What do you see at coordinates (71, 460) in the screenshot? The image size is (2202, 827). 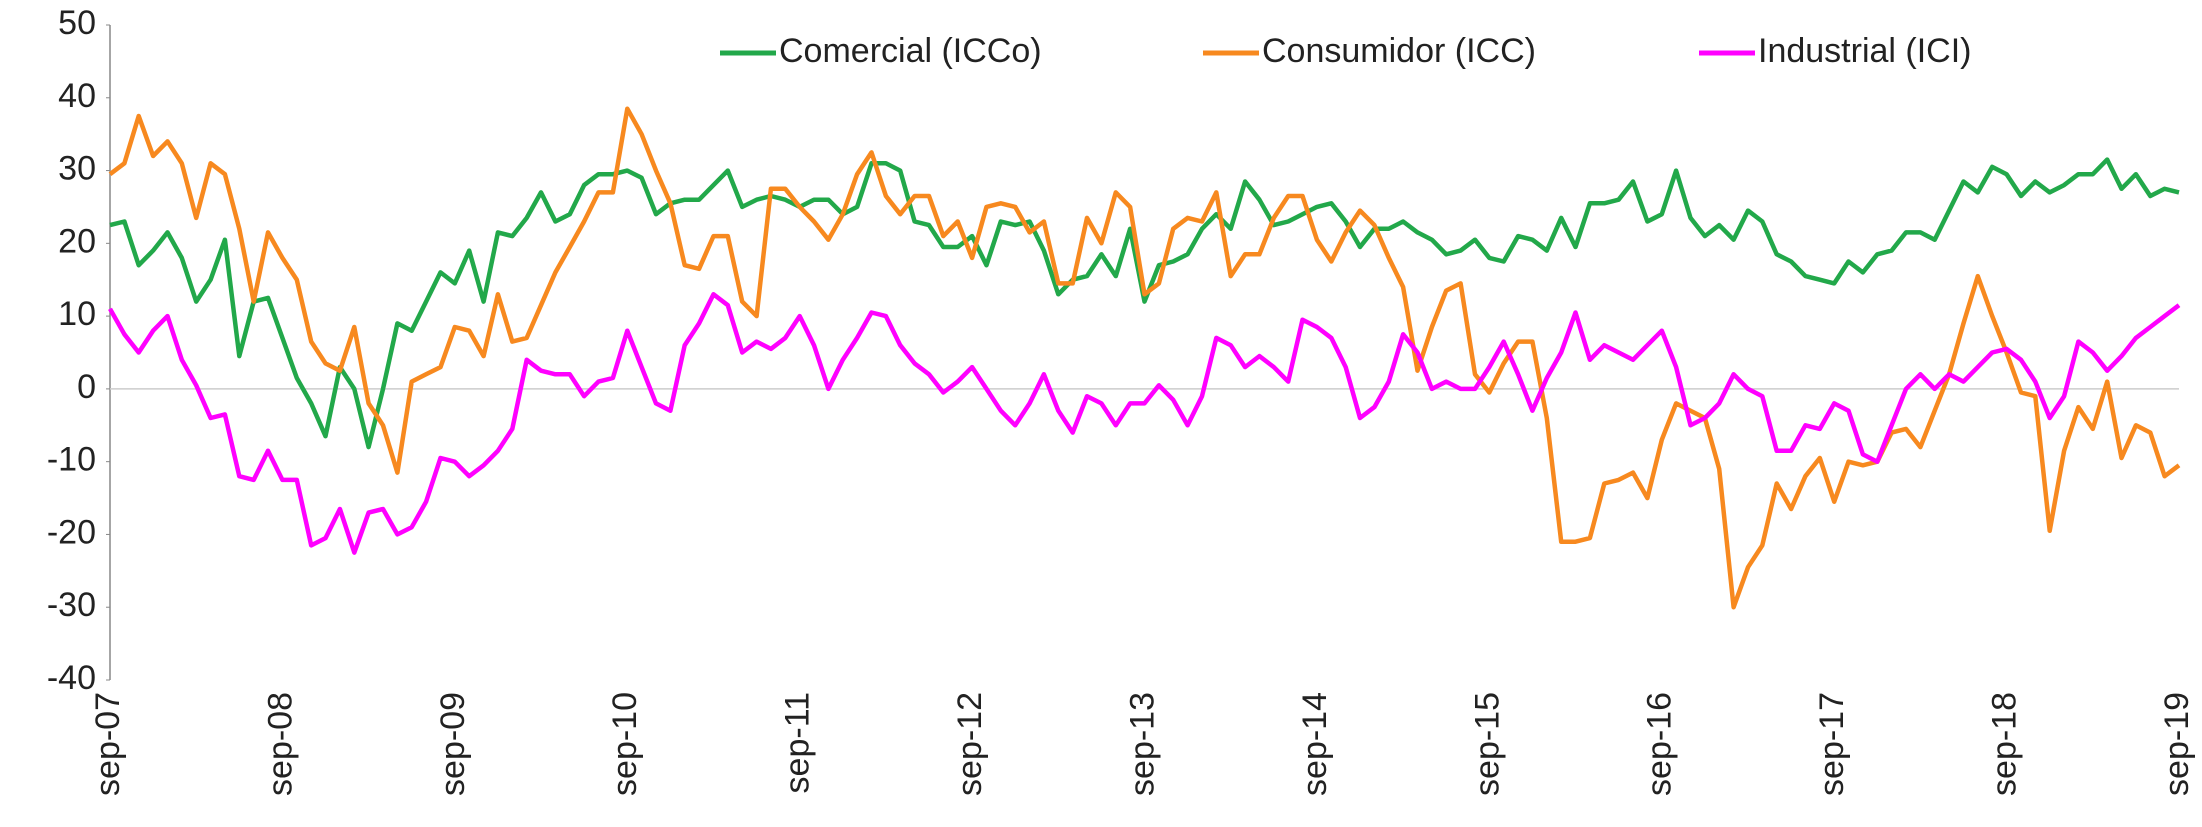 I see `y-tick-label: -10` at bounding box center [71, 460].